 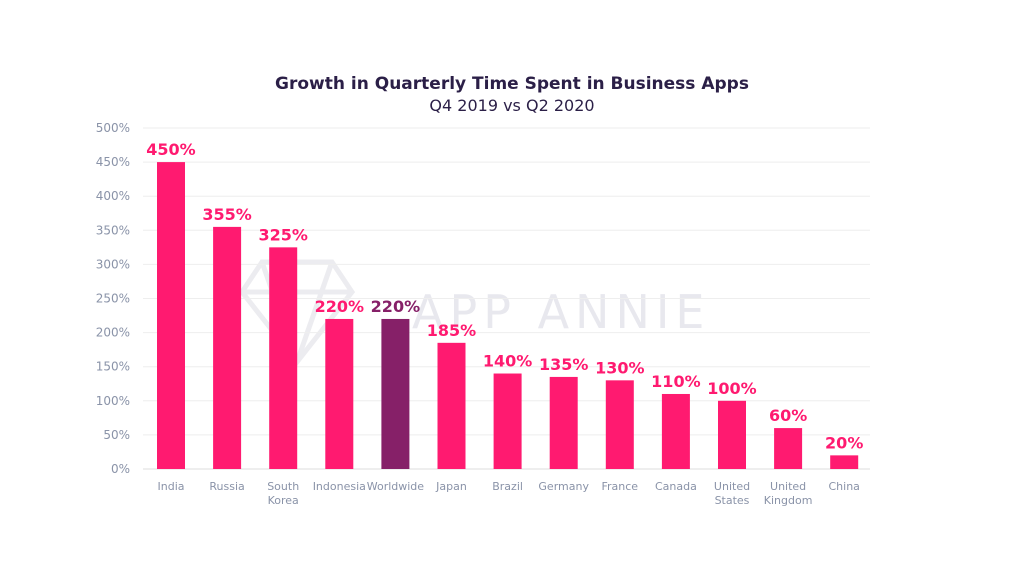 What do you see at coordinates (120, 469) in the screenshot?
I see `y-tick-label: 0%` at bounding box center [120, 469].